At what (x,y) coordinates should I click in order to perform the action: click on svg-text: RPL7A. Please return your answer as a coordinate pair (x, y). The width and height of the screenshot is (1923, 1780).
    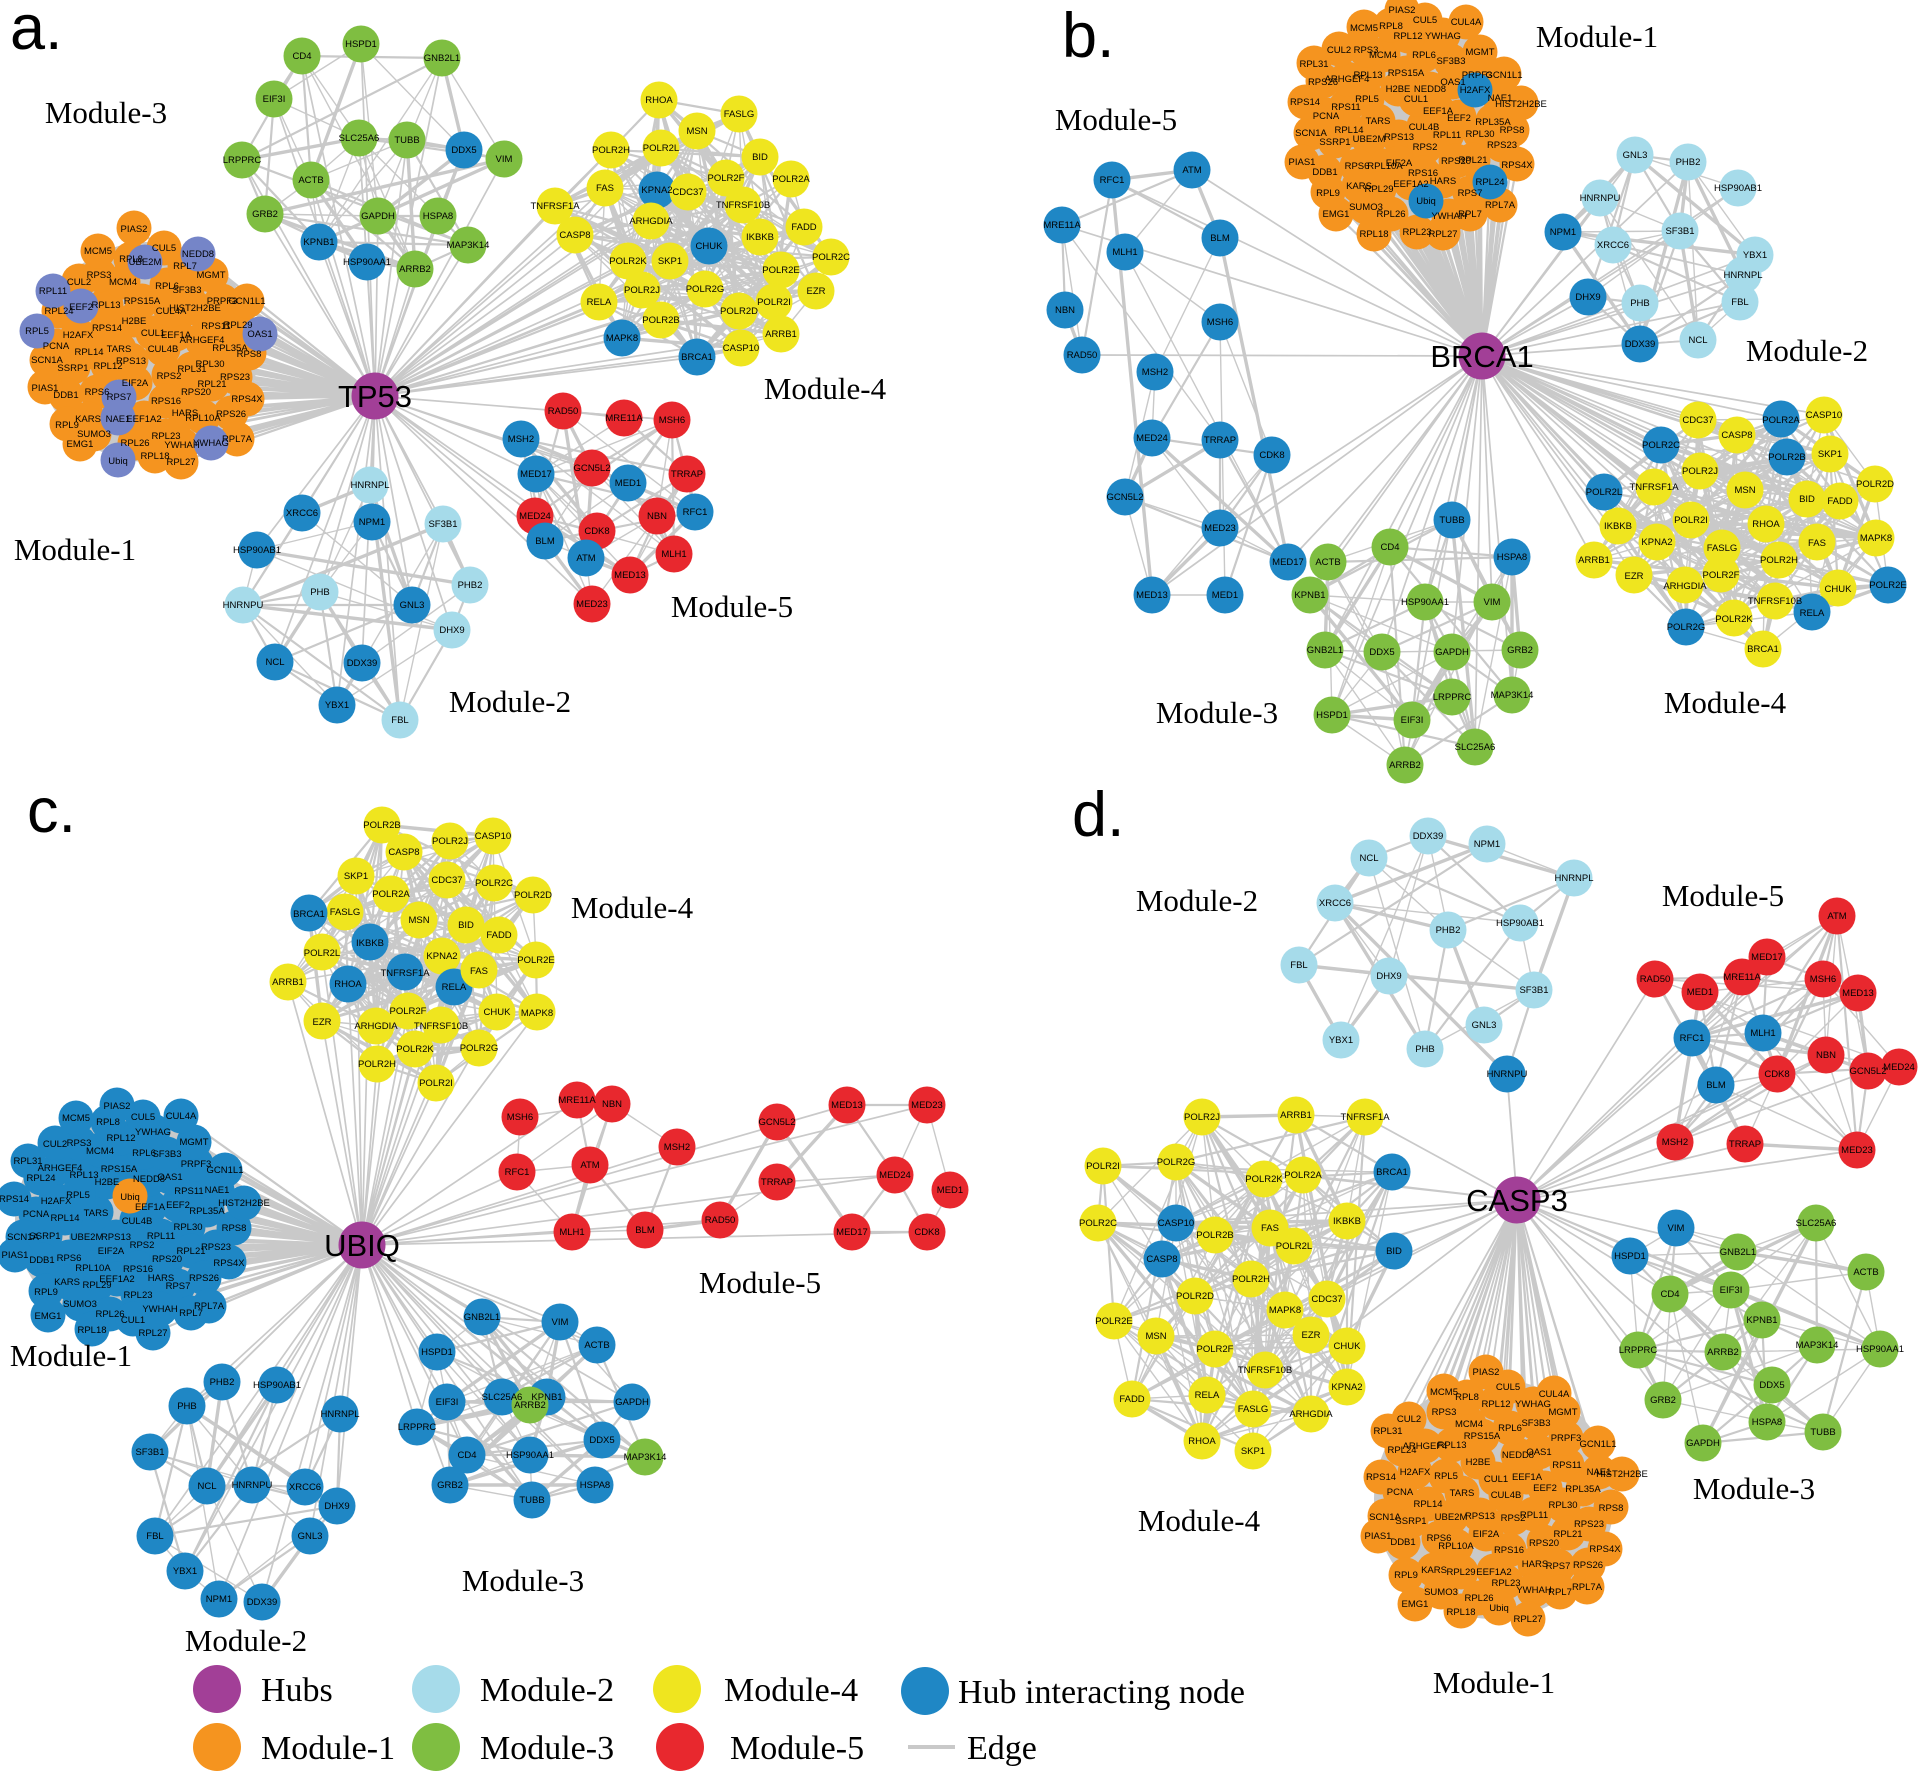
    Looking at the image, I should click on (1500, 205).